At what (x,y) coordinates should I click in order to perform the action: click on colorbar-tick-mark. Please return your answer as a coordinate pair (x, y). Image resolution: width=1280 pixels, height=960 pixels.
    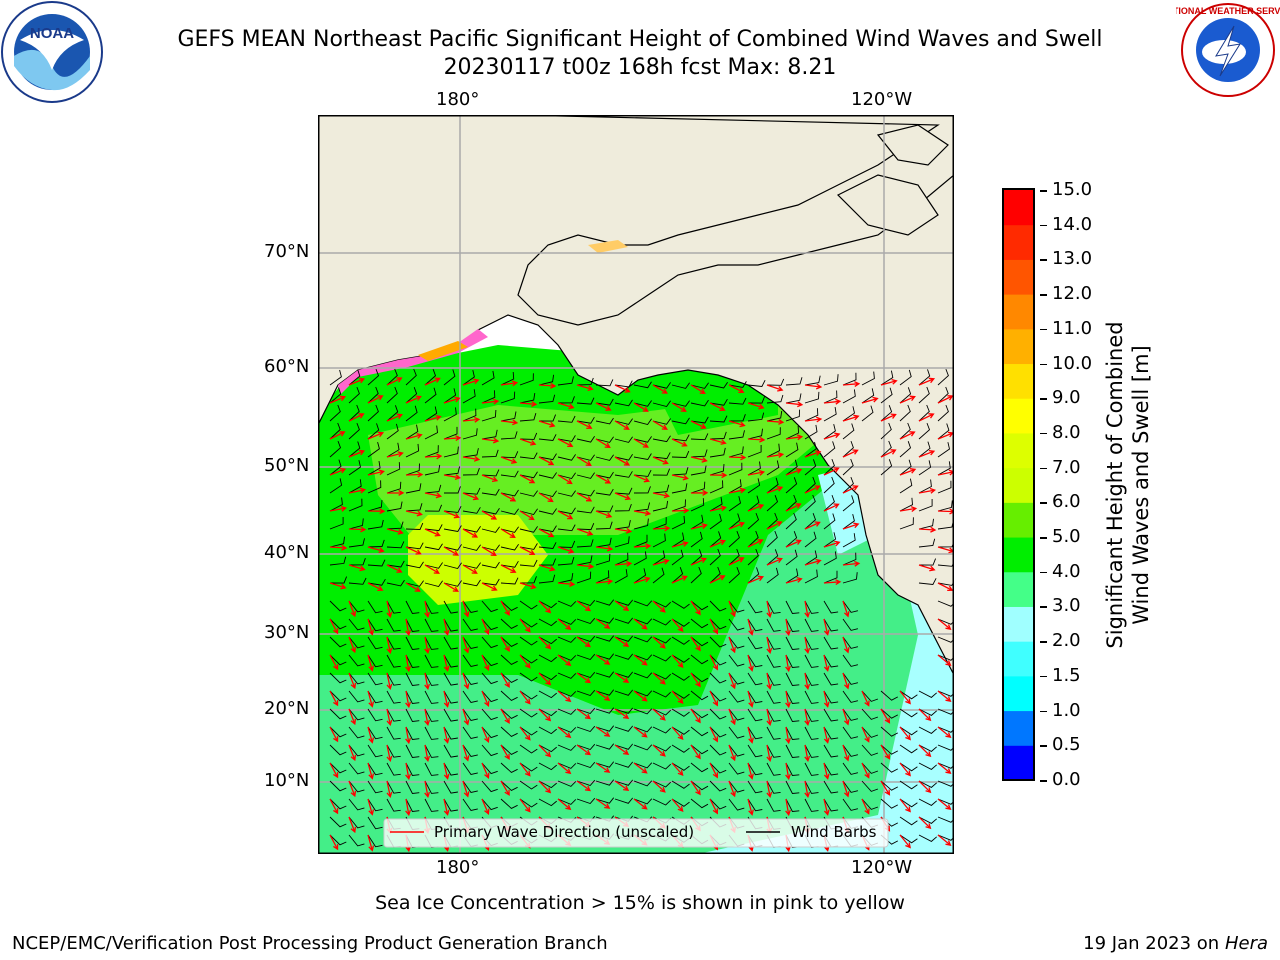
    Looking at the image, I should click on (1043, 746).